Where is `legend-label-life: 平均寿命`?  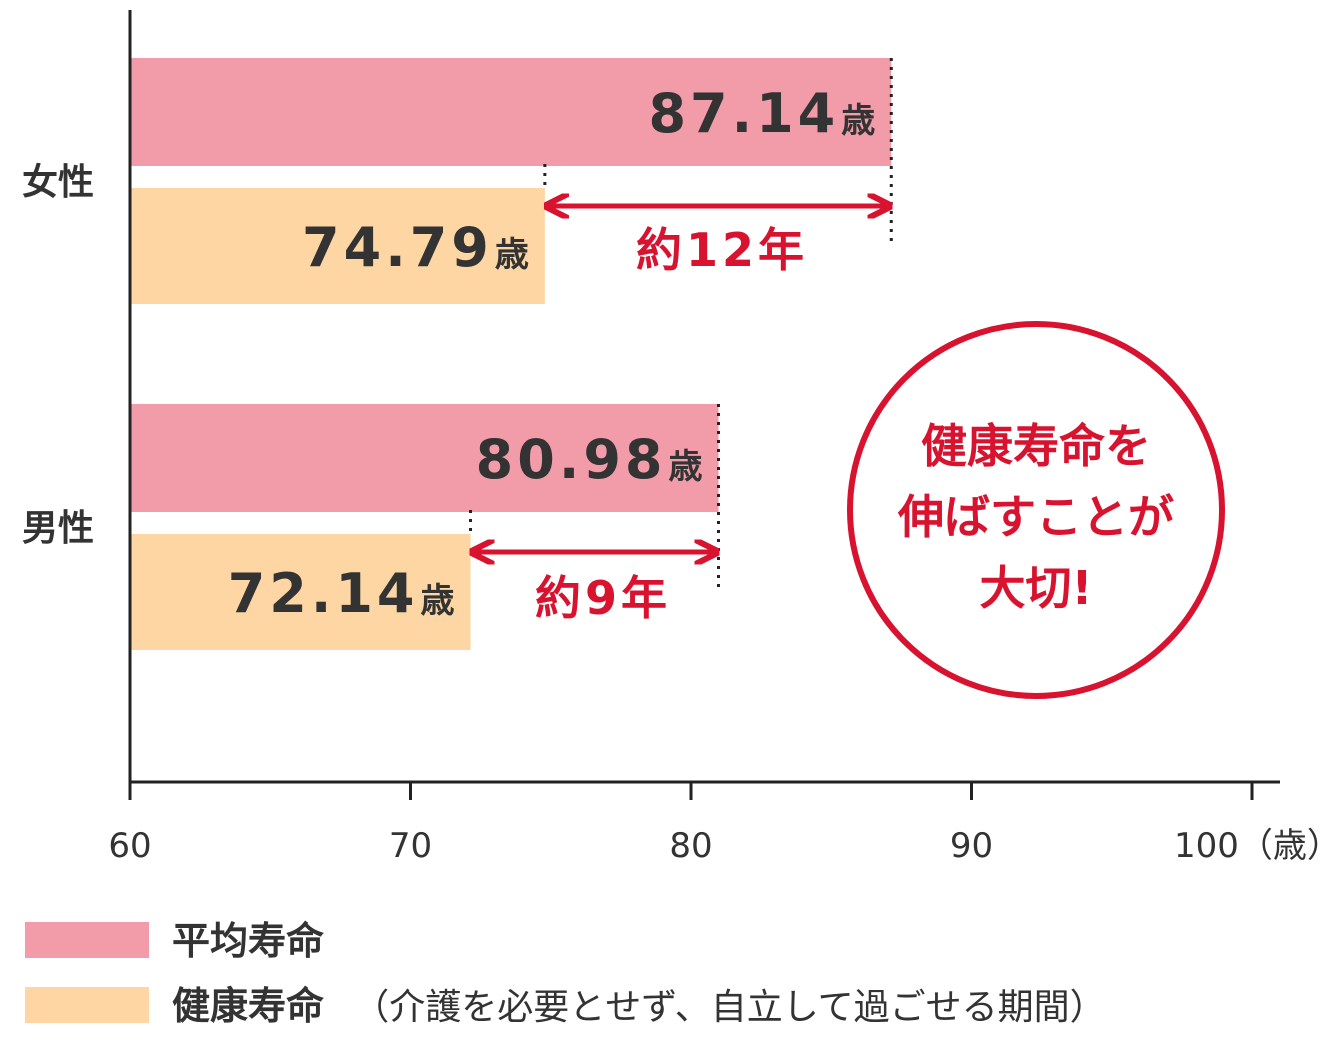 legend-label-life: 平均寿命 is located at coordinates (248, 941).